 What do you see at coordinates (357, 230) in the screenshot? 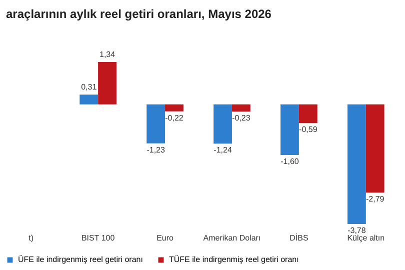
I see `data-label: -3,78` at bounding box center [357, 230].